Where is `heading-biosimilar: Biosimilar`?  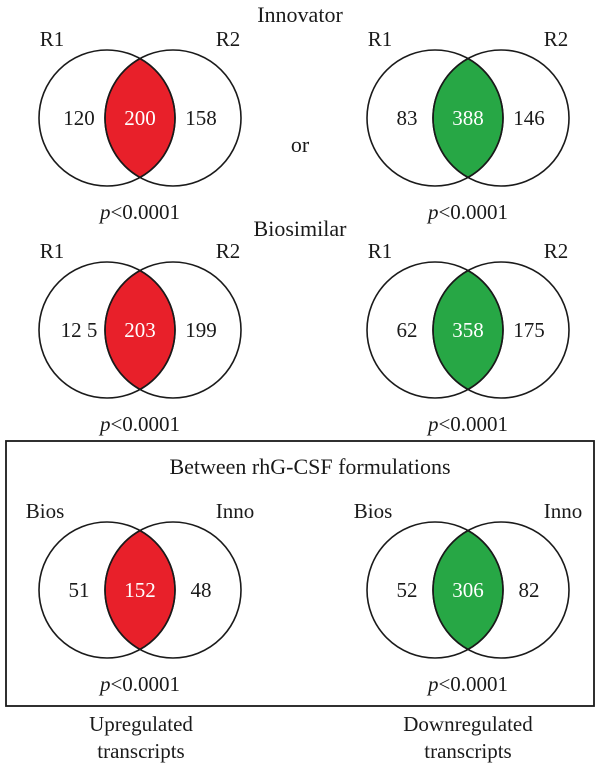 heading-biosimilar: Biosimilar is located at coordinates (301, 228).